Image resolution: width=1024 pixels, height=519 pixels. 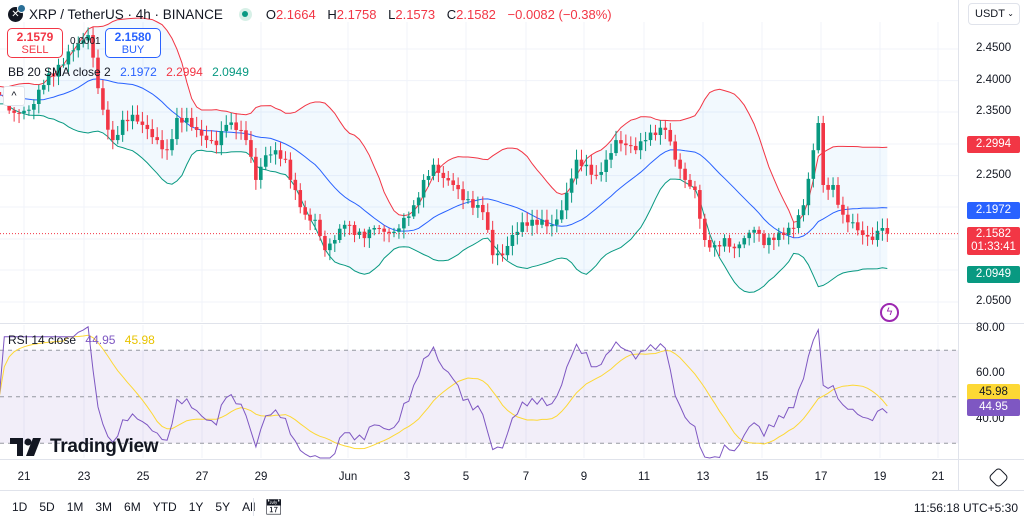 I want to click on currency-dropdown: USDT ⌄, so click(x=994, y=14).